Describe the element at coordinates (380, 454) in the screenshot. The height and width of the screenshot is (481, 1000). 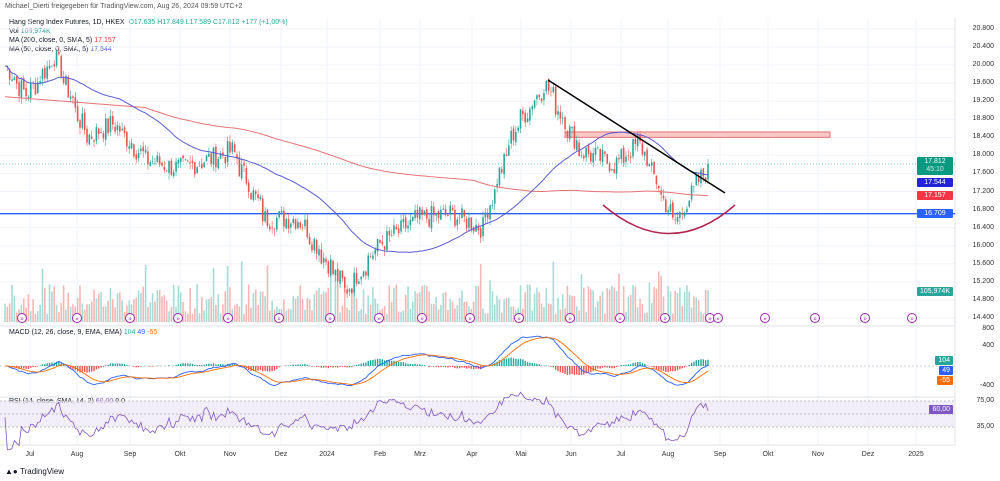
I see `time-tick: Feb` at that location.